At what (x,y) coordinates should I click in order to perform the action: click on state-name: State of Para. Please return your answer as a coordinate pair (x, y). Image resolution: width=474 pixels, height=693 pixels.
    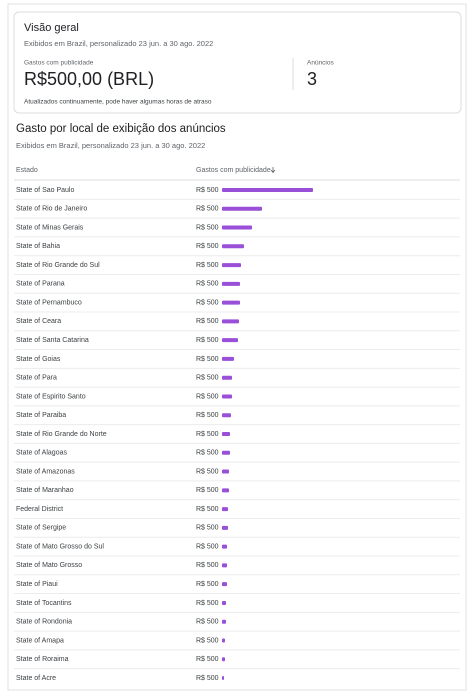
    Looking at the image, I should click on (36, 378).